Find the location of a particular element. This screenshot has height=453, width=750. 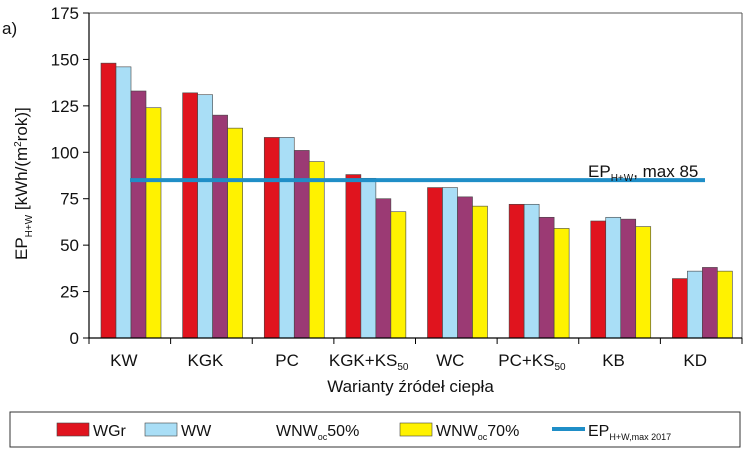

legend: WGr WW WNWoc50% WNWoc70% EPH+W,max 2017 is located at coordinates (375, 429).